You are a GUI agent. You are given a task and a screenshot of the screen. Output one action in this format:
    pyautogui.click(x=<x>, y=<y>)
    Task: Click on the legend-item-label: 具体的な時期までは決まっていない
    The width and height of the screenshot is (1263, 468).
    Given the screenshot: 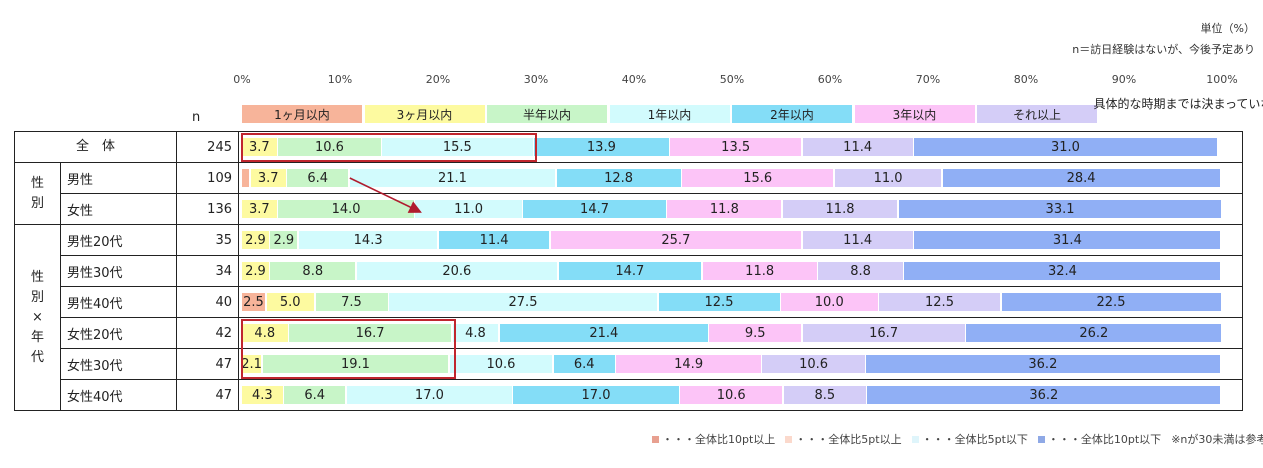 What is the action you would take?
    pyautogui.click(x=1178, y=104)
    